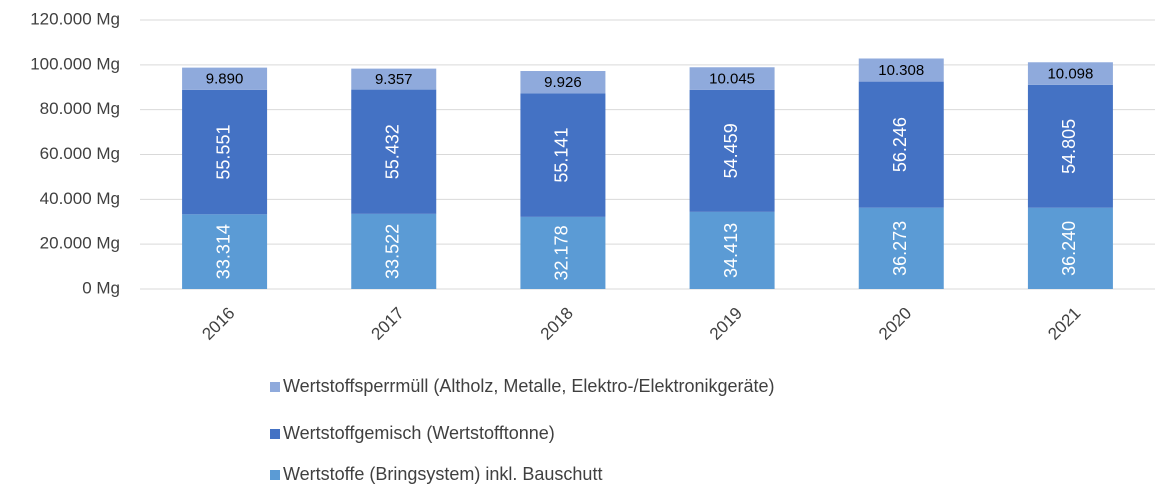 Image resolution: width=1166 pixels, height=488 pixels. Describe the element at coordinates (75, 18) in the screenshot. I see `y-tick-label: 120.000 Mg` at that location.